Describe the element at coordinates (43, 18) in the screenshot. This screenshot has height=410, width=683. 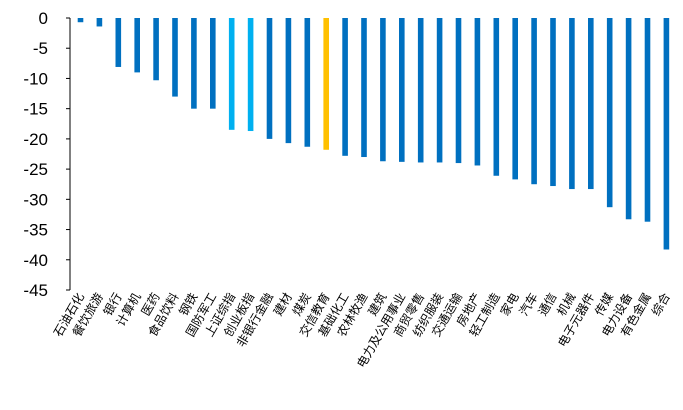
I see `y-tick-label: 0` at that location.